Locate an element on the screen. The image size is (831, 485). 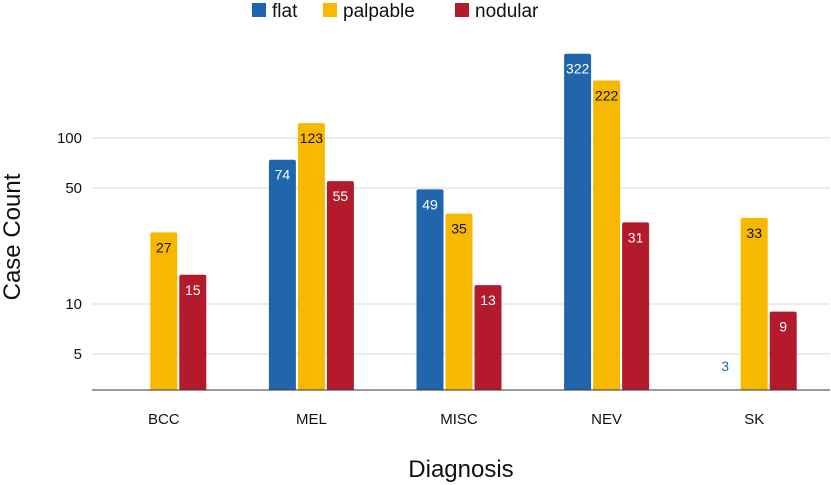
x-tick-label: BCC is located at coordinates (164, 419).